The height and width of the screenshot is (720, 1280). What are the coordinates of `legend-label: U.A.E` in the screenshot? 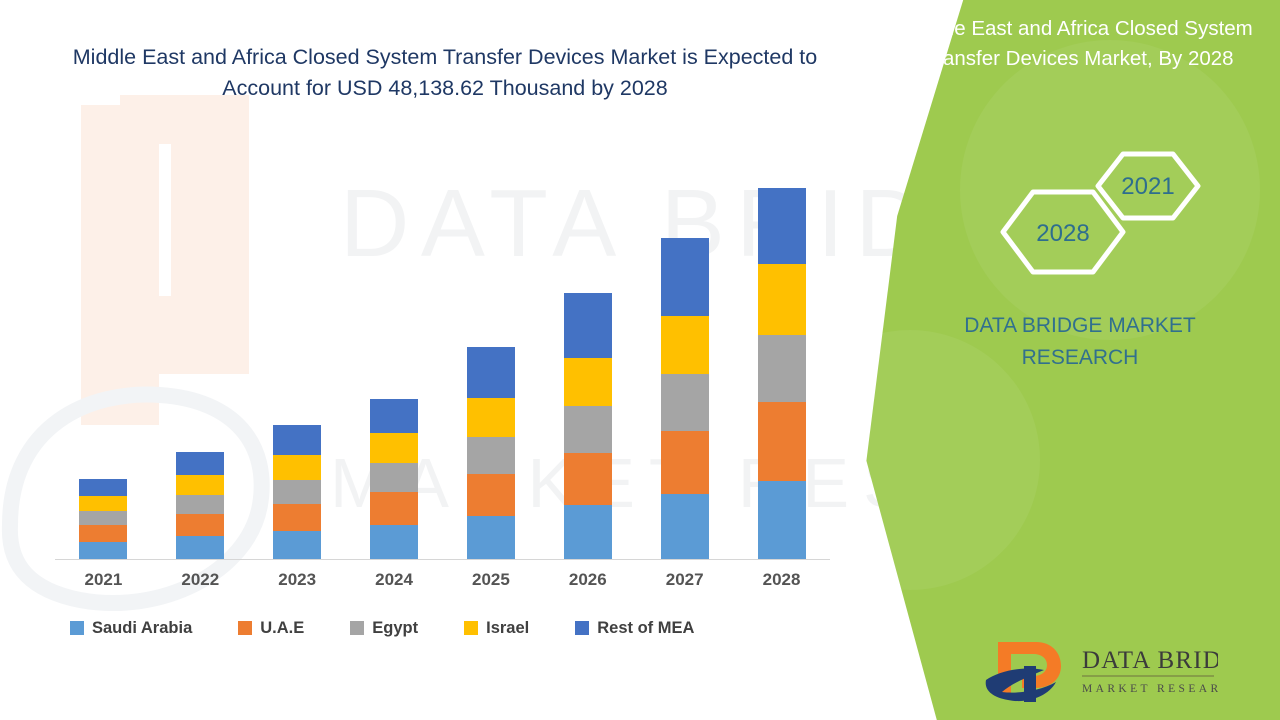 It's located at (282, 627).